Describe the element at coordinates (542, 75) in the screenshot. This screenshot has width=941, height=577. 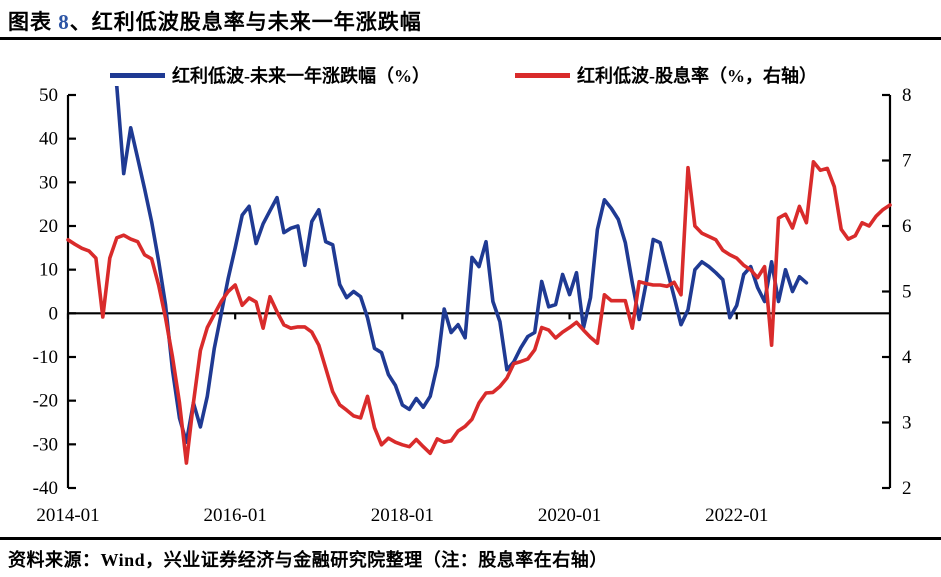
I see `legend-line-swatch-red` at that location.